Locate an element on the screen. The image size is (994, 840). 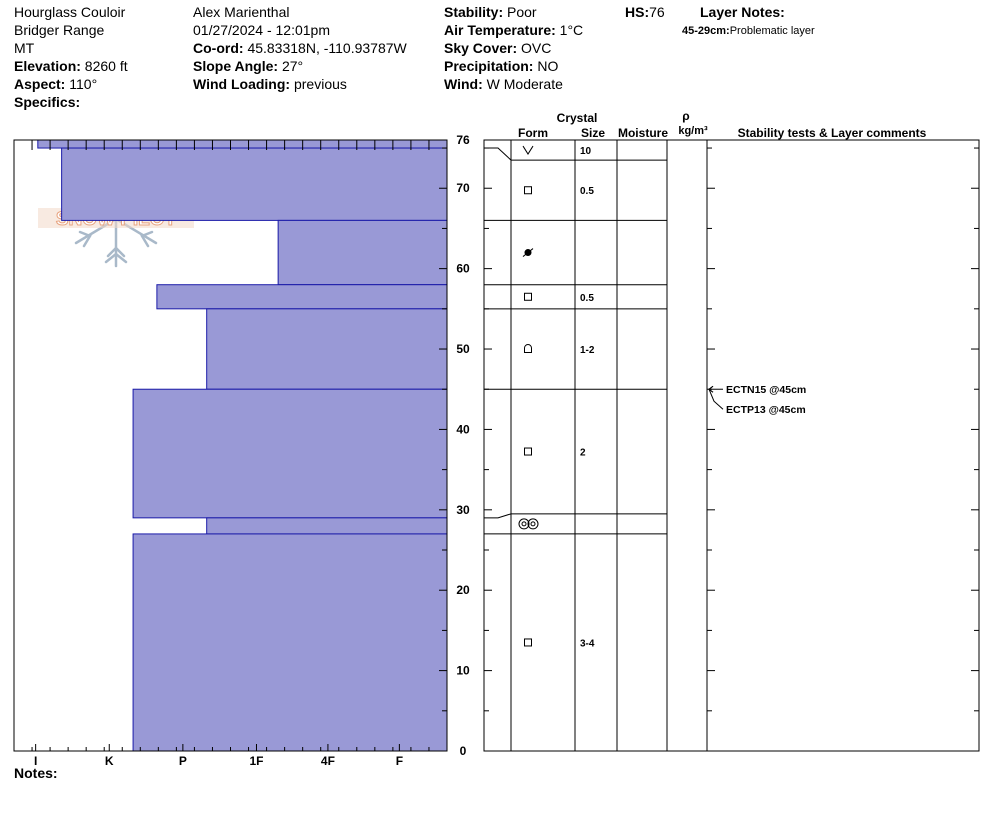
rounding-facets-icon is located at coordinates (528, 349).